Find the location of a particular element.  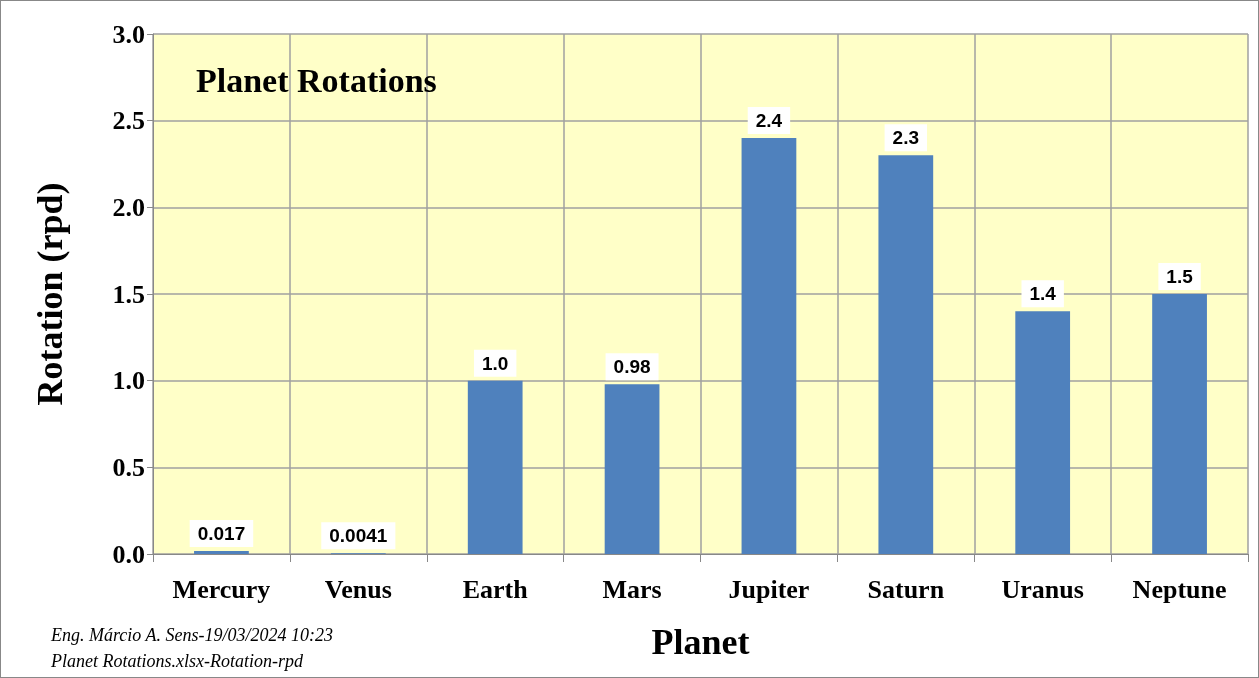

x-tick-label: Mercury is located at coordinates (221, 589).